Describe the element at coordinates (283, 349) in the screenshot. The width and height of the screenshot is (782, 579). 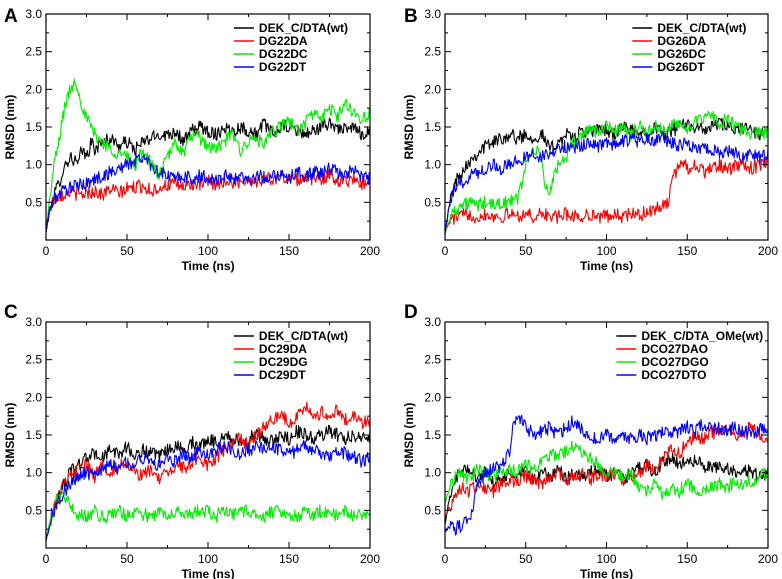
I see `legend-label: DC29DA` at that location.